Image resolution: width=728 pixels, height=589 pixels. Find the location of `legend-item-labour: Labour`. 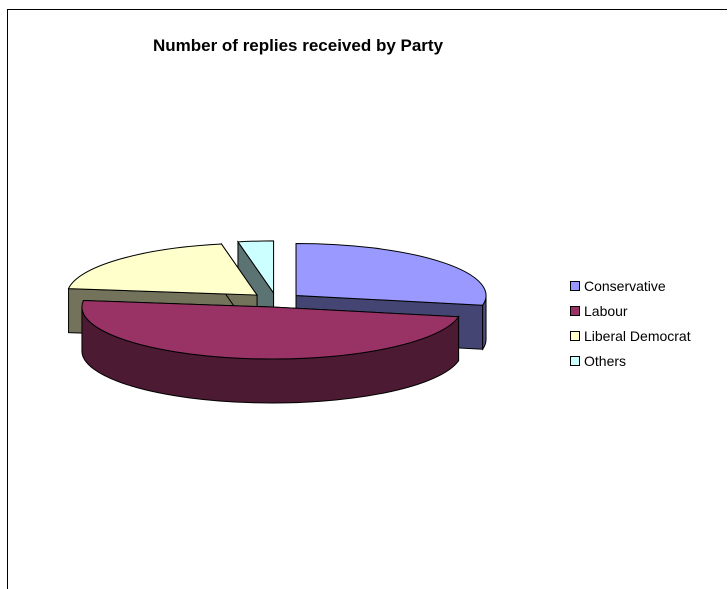

legend-item-labour: Labour is located at coordinates (645, 310).